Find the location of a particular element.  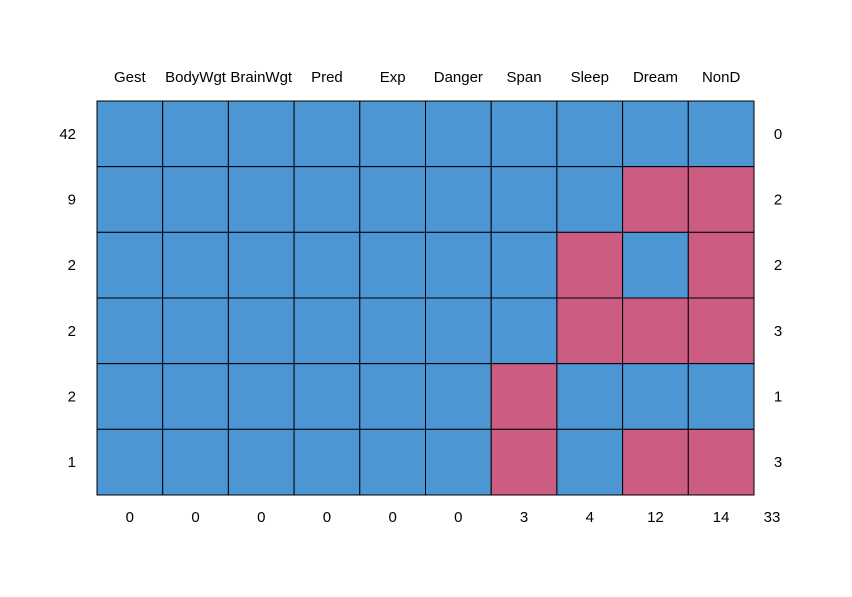

column-missing-total: 4 is located at coordinates (590, 517).